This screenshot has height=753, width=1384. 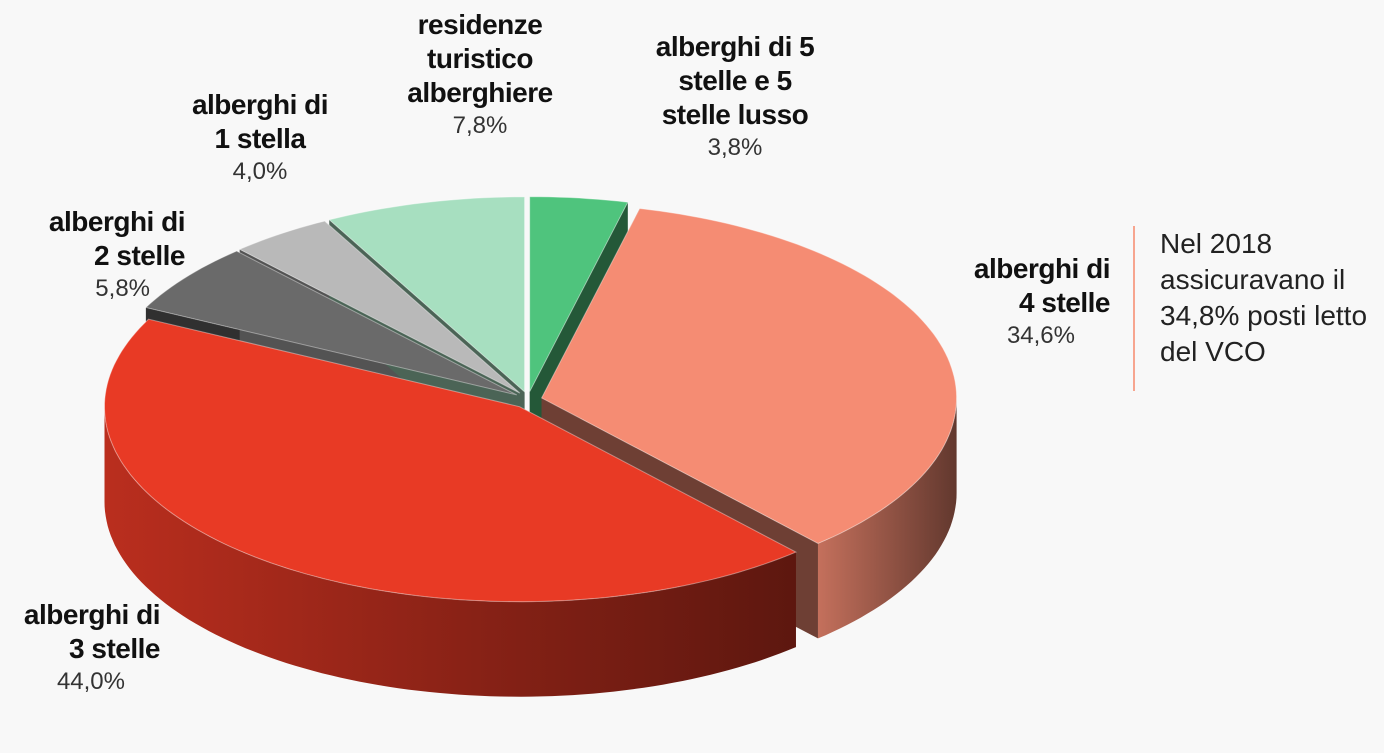 I want to click on slice-label: alberghi di 3 stelle 44,0%, so click(x=80, y=648).